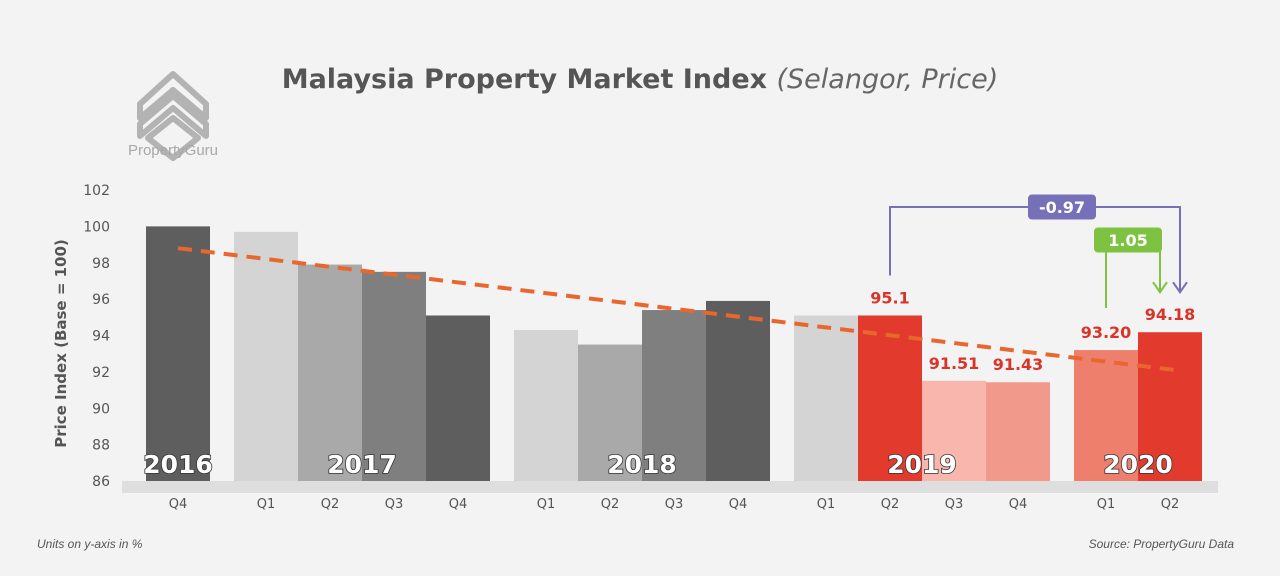  I want to click on chart-subtitle: (Selangor, Price), so click(887, 79).